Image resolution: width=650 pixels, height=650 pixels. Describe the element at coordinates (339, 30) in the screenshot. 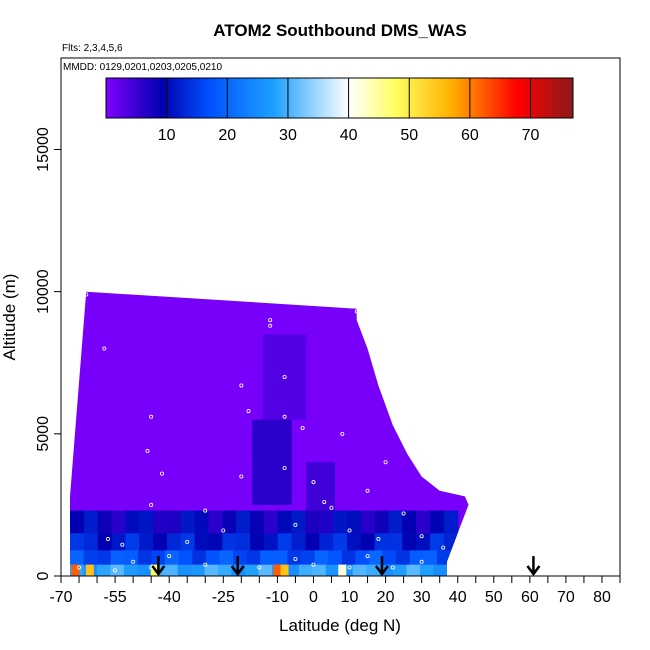

I see `chart-title: ATOM2 Southbound DMS_WAS` at that location.